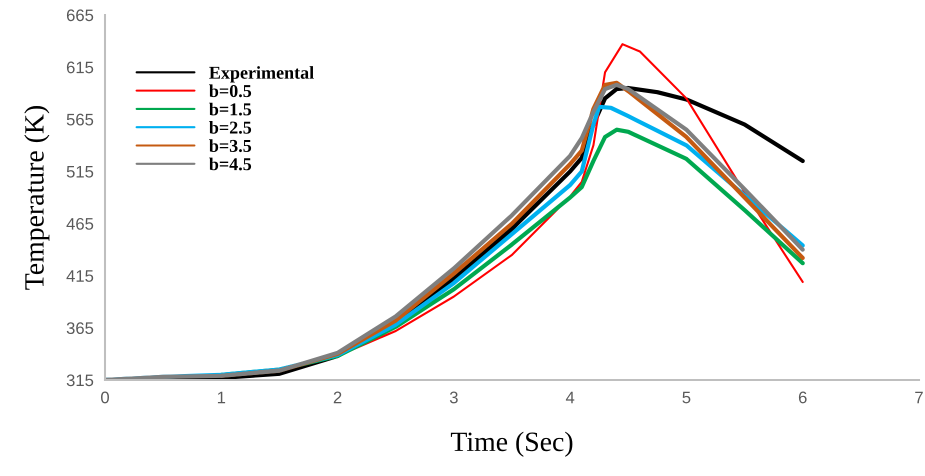  I want to click on y-tick-label: 615, so click(80, 68).